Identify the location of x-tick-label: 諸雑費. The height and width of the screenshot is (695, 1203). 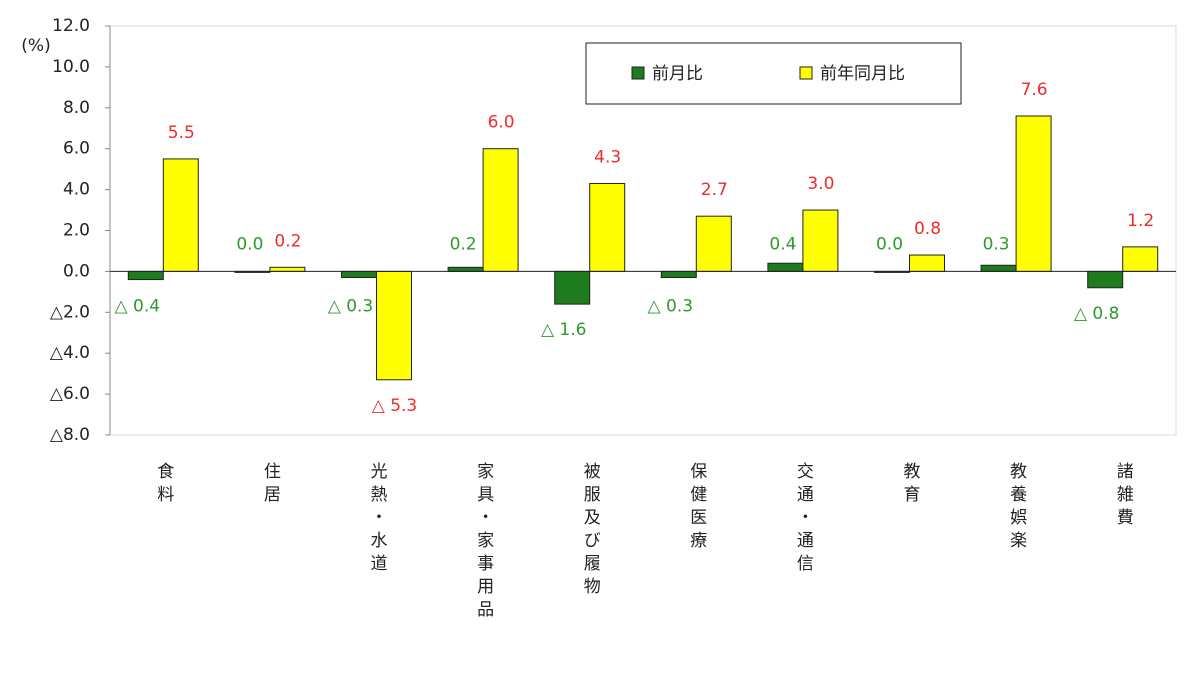
(1123, 496).